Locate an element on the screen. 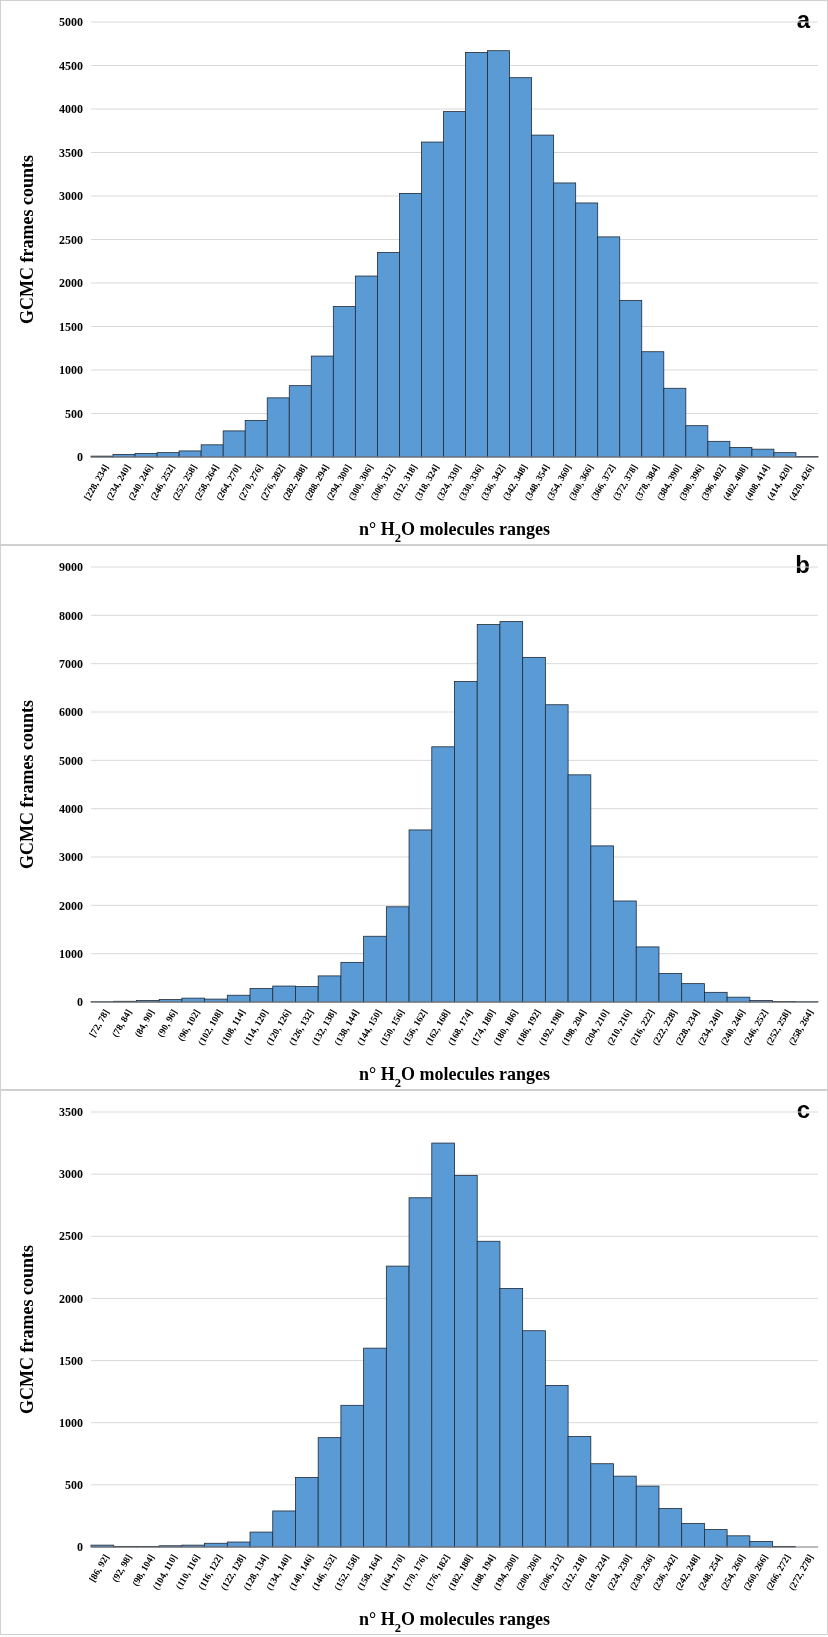 This screenshot has height=1637, width=828. annotation: b is located at coordinates (802, 564).